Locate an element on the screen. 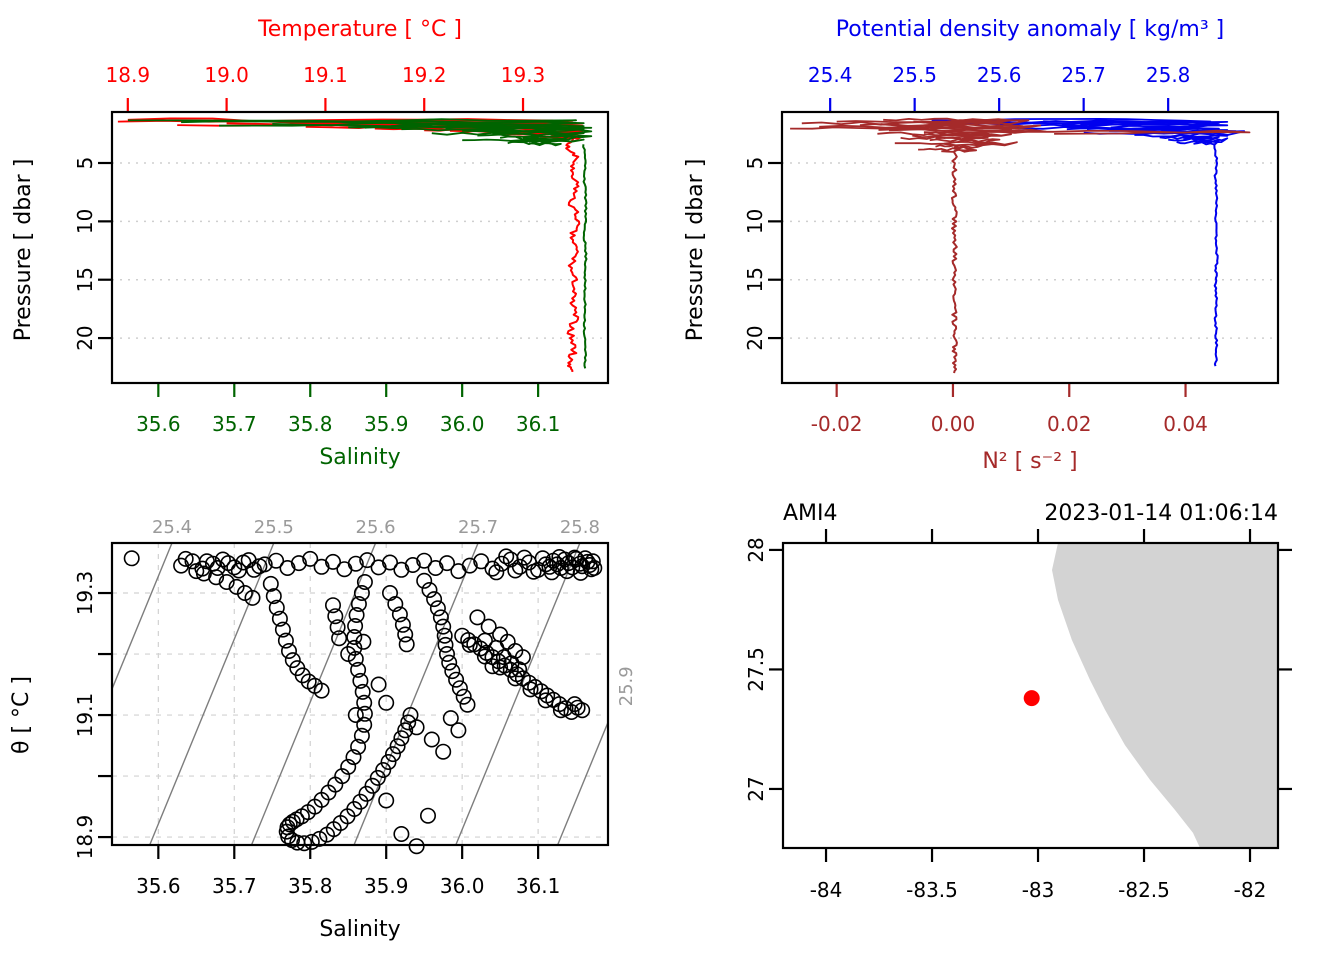  n2-axis-title: N² [ s⁻² ] is located at coordinates (1029, 461).